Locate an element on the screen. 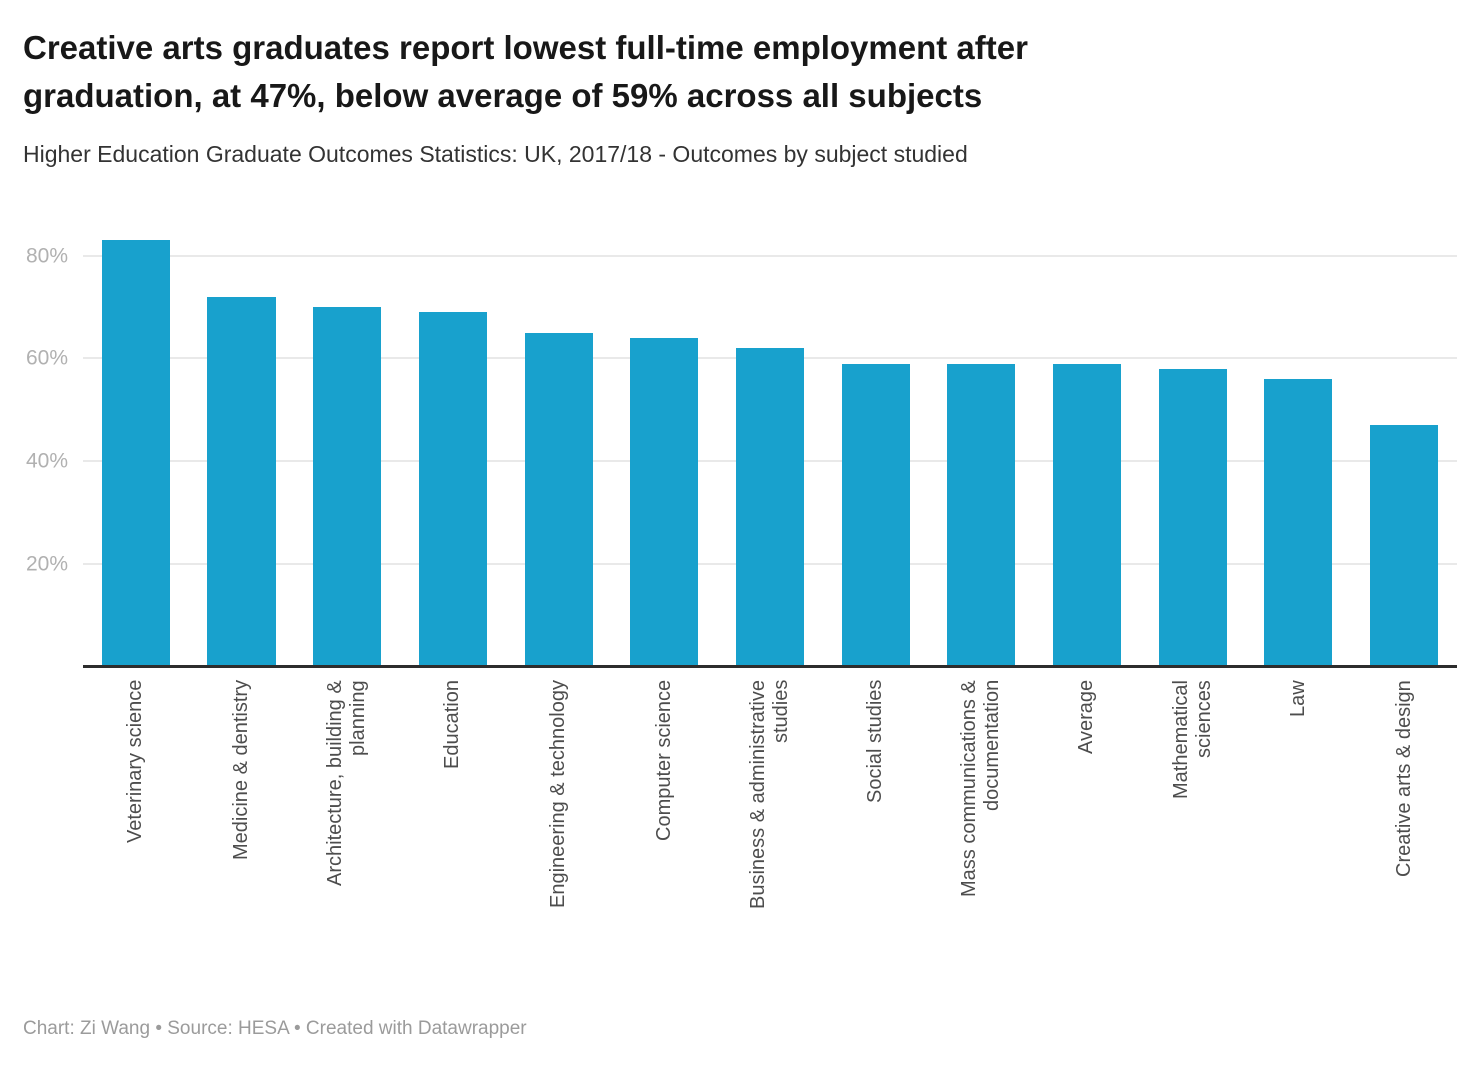 Image resolution: width=1476 pixels, height=1080 pixels. x-axis-category-label: Mass communications & documentation is located at coordinates (981, 788).